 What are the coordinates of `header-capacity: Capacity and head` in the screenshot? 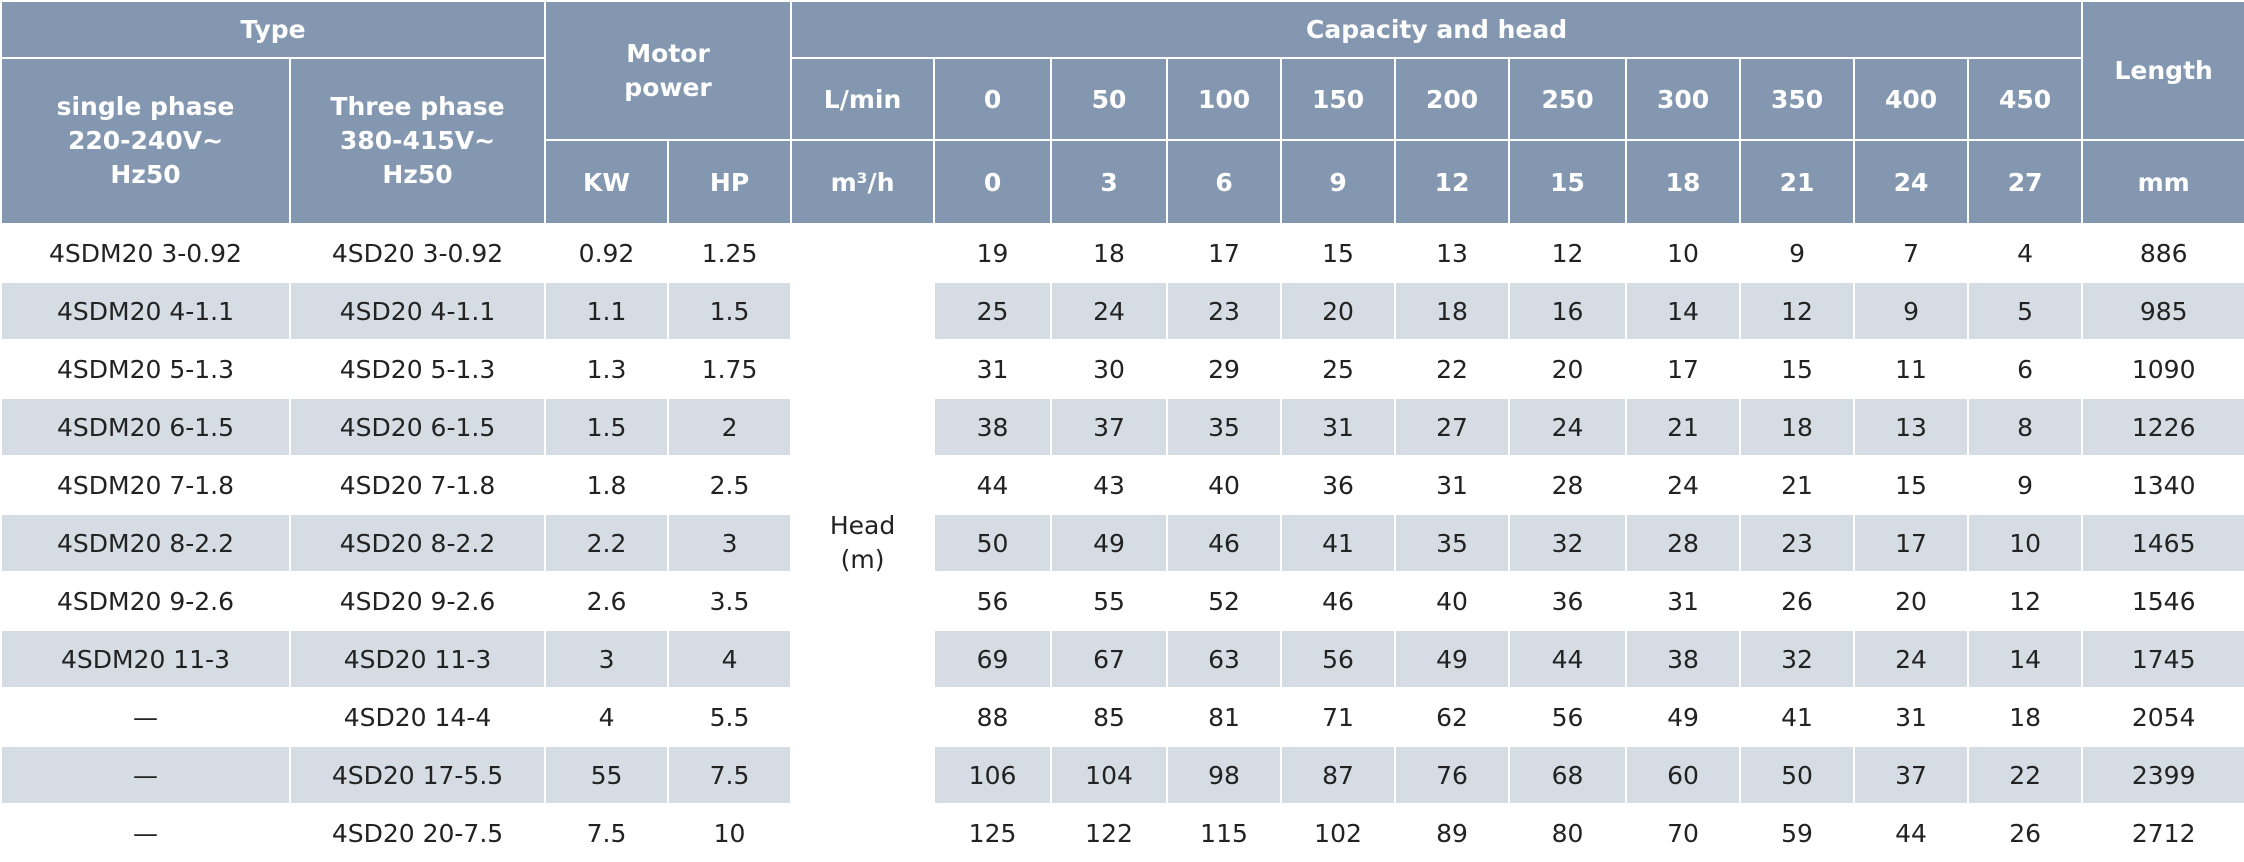 It's located at (1437, 29).